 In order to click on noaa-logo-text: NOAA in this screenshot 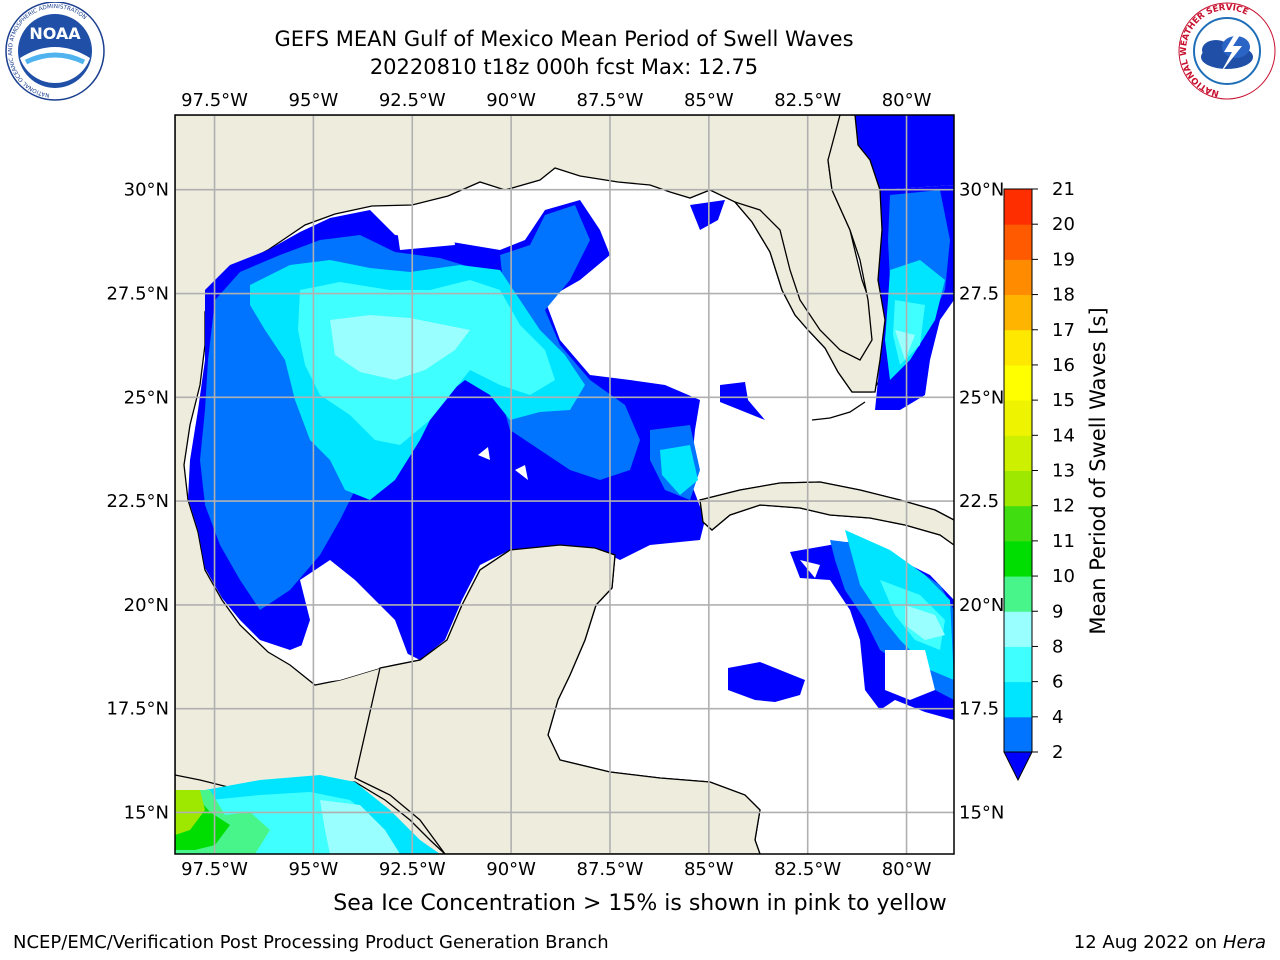, I will do `click(55, 33)`.